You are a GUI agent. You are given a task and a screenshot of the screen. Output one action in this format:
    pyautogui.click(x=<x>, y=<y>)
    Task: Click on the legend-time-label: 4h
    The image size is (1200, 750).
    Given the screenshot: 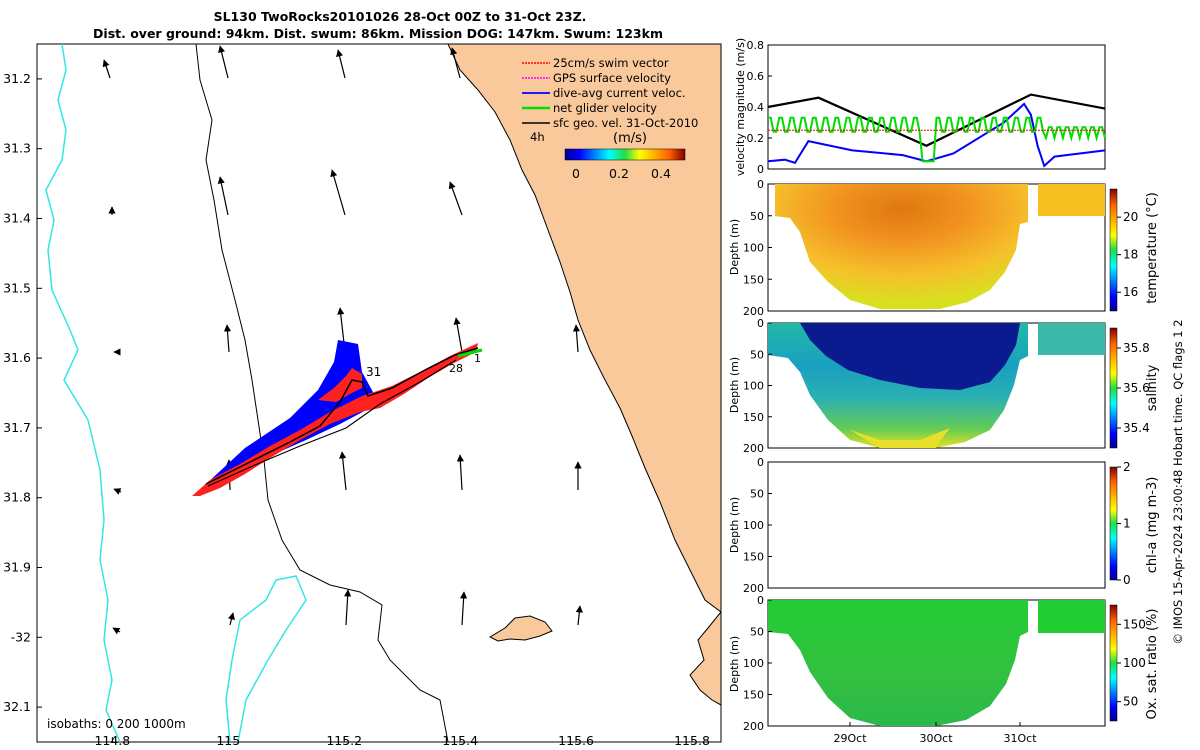 What is the action you would take?
    pyautogui.click(x=537, y=137)
    